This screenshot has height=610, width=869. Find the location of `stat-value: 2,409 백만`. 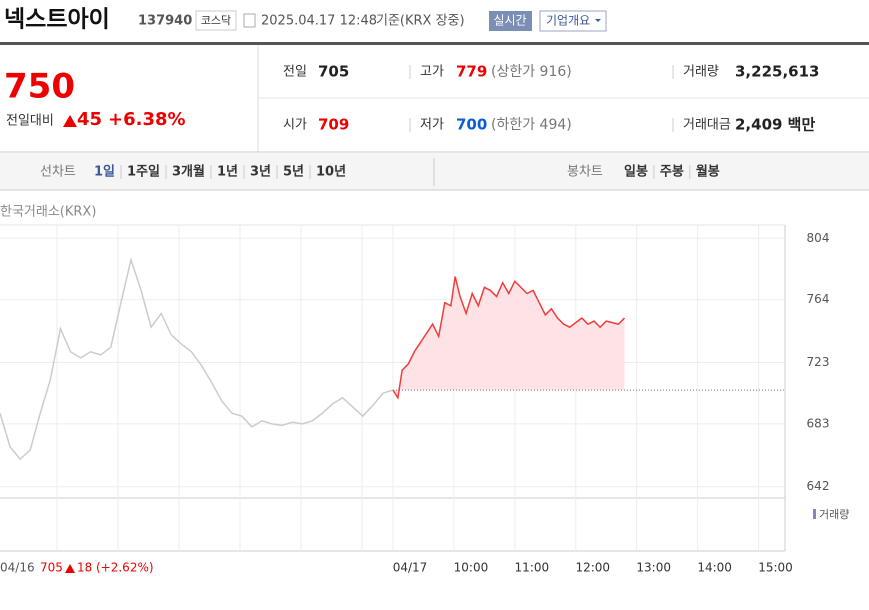

stat-value: 2,409 백만 is located at coordinates (775, 125).